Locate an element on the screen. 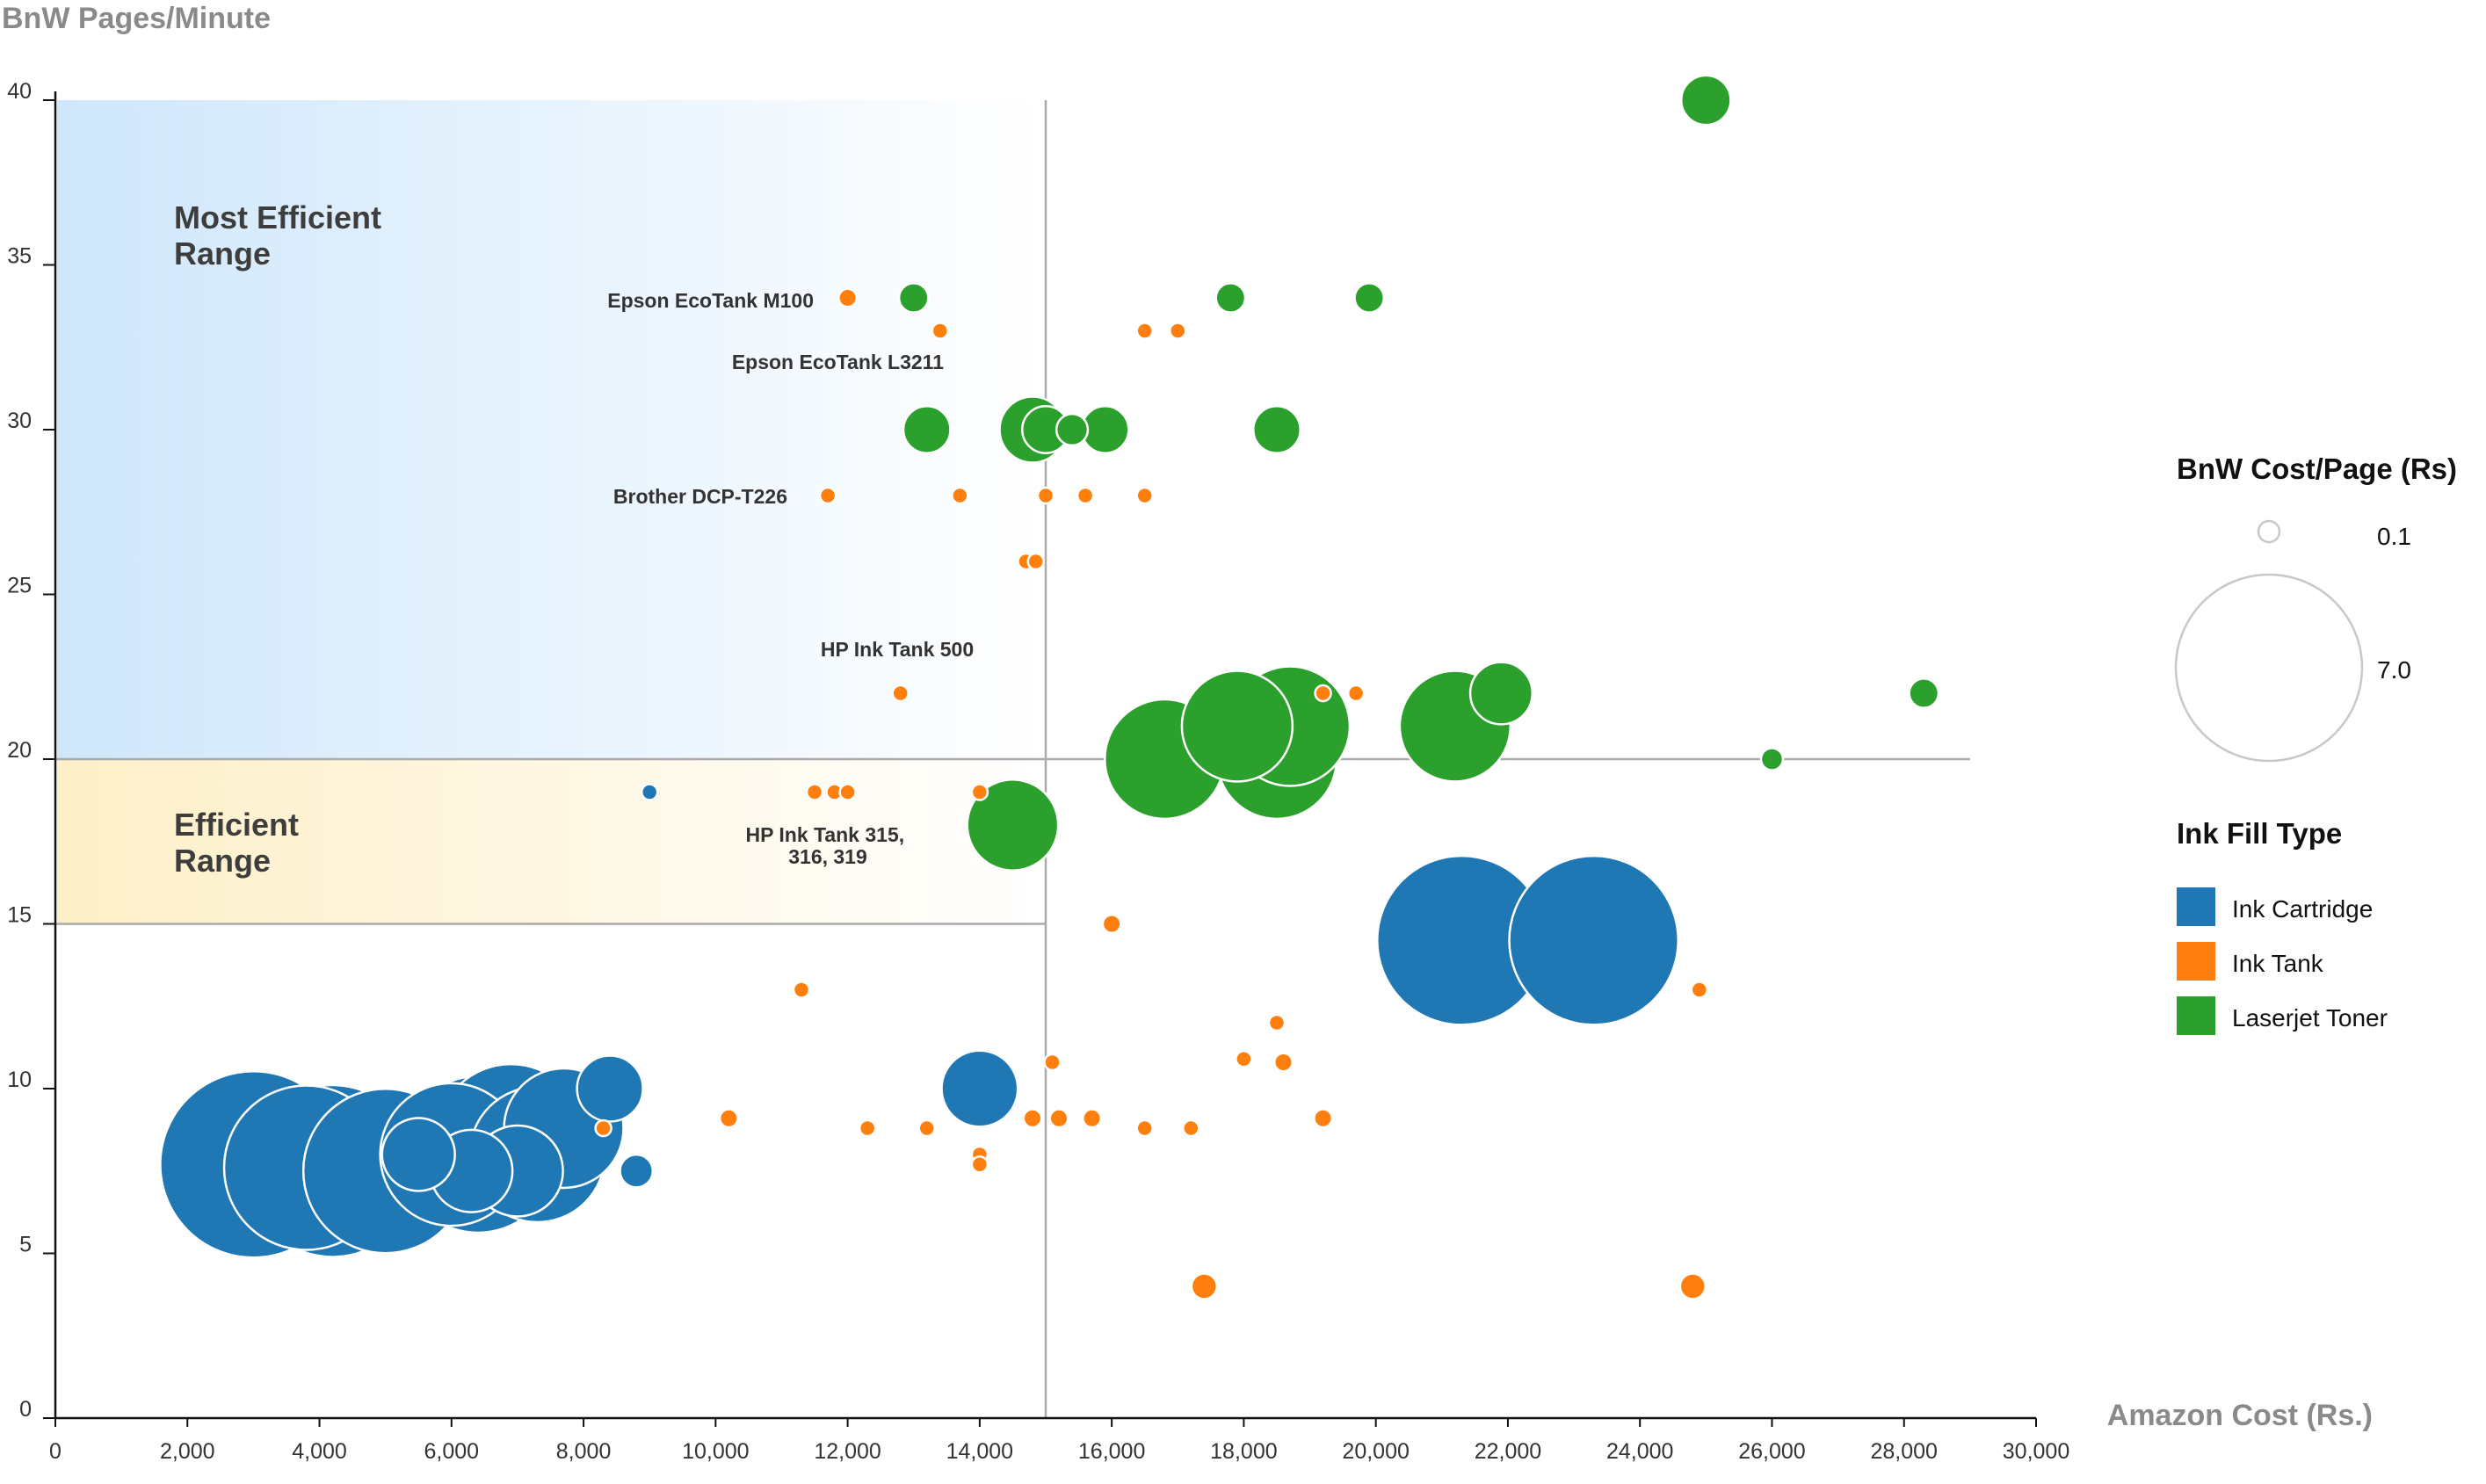 The height and width of the screenshot is (1484, 2486). efficient-region is located at coordinates (551, 841).